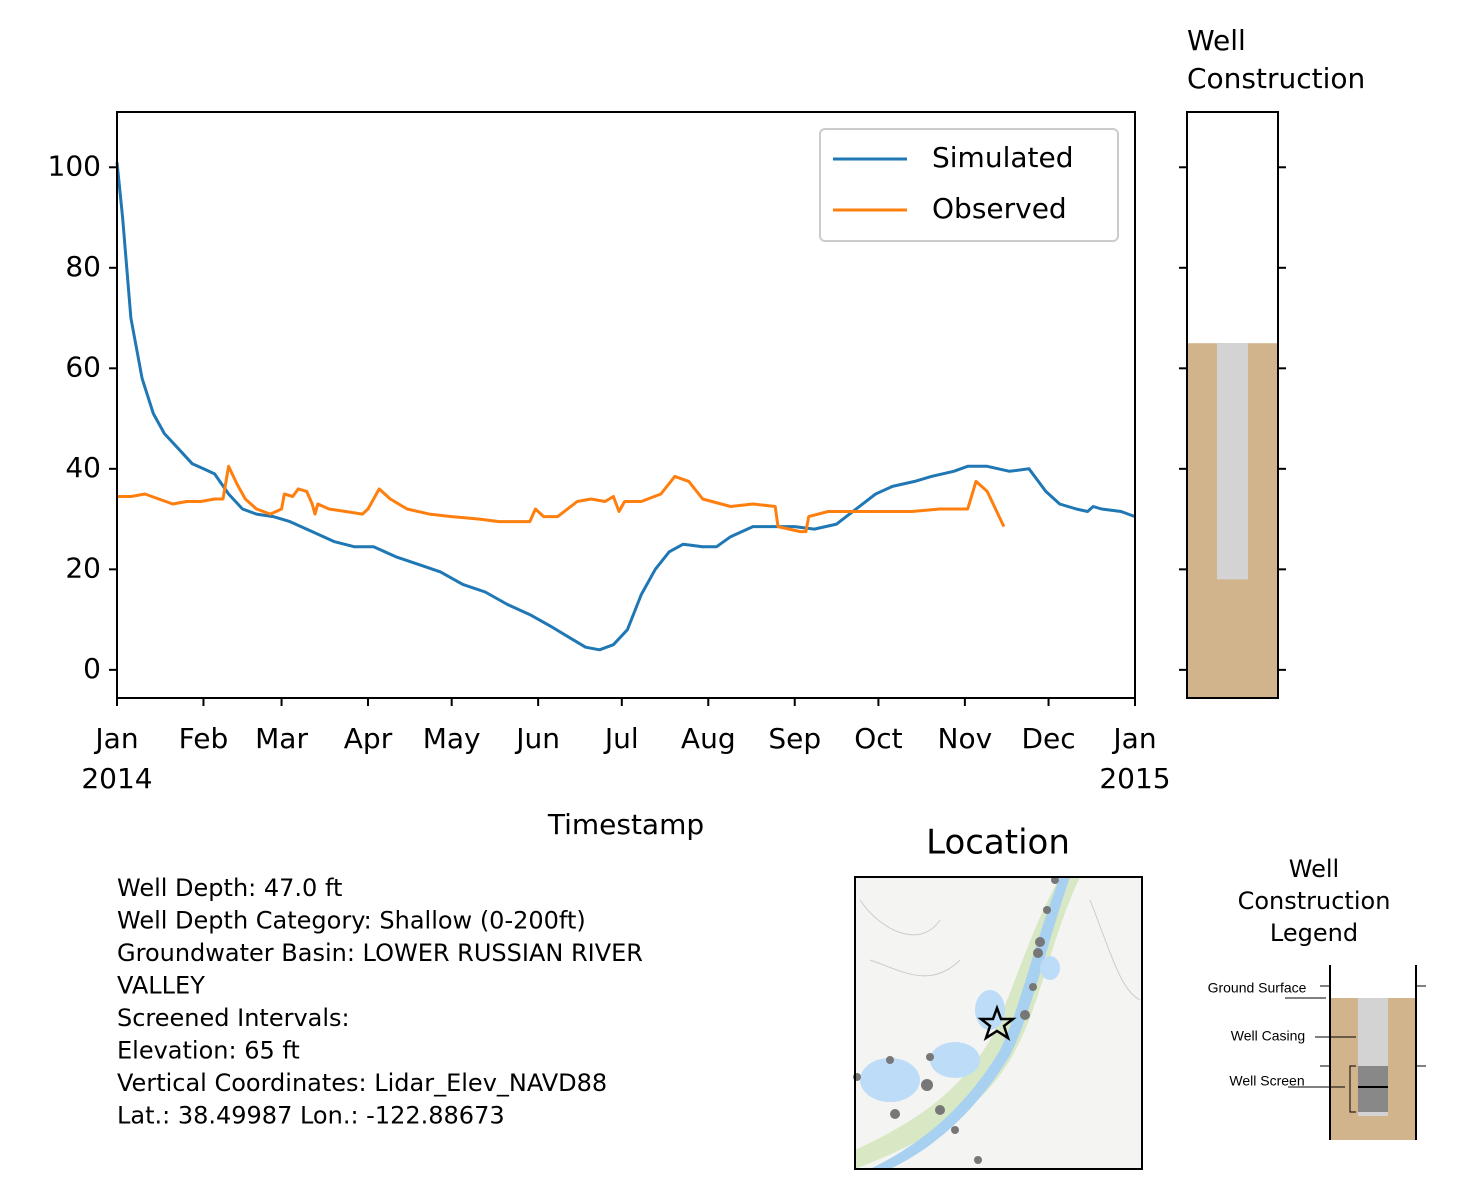 This screenshot has width=1461, height=1195. What do you see at coordinates (452, 738) in the screenshot?
I see `x-tick-label: May` at bounding box center [452, 738].